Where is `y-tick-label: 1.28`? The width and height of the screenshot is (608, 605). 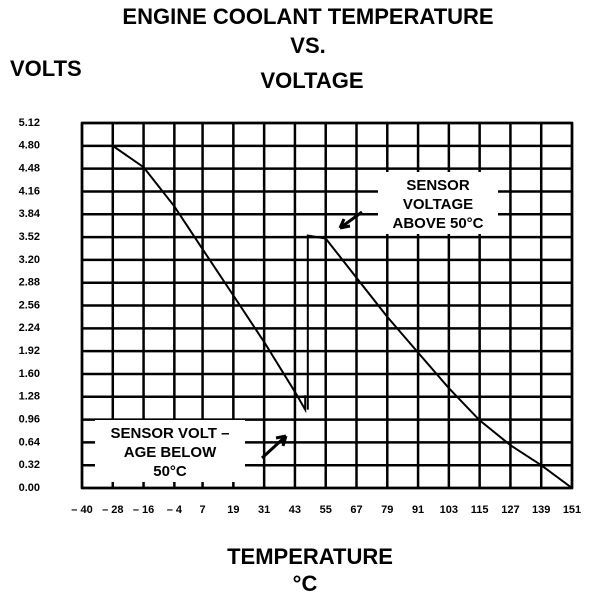
y-tick-label: 1.28 is located at coordinates (29, 397).